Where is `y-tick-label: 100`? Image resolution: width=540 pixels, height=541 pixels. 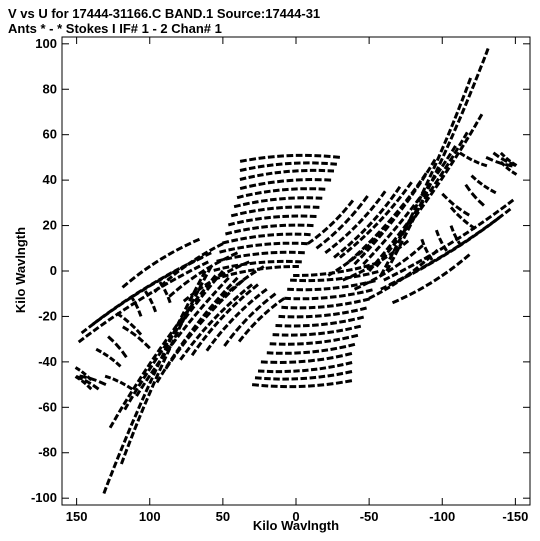 y-tick-label: 100 is located at coordinates (46, 43).